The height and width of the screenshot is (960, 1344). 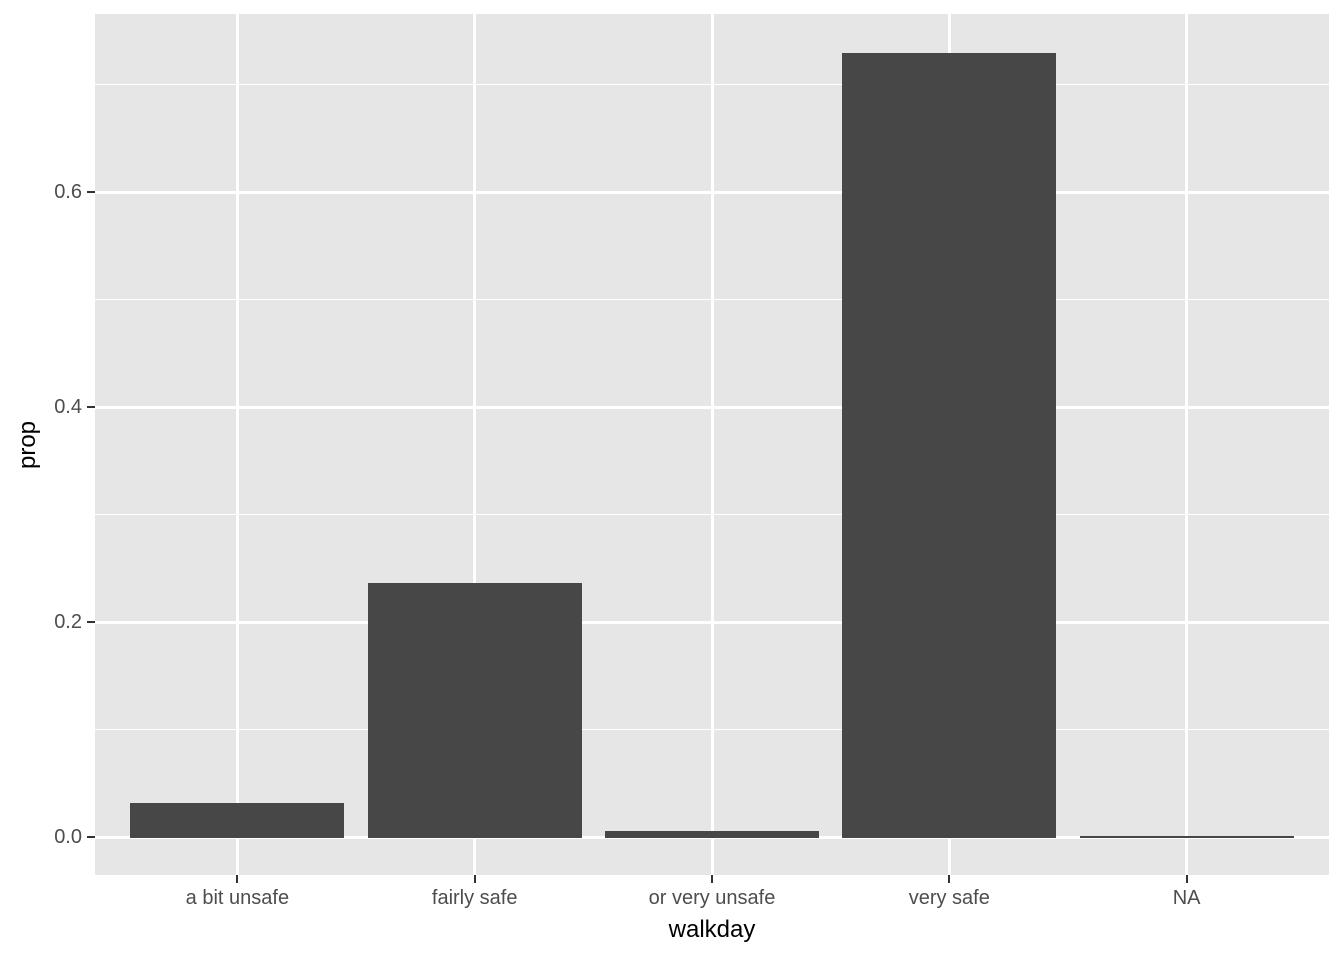 I want to click on y-tick-label: 0.2, so click(x=68, y=622).